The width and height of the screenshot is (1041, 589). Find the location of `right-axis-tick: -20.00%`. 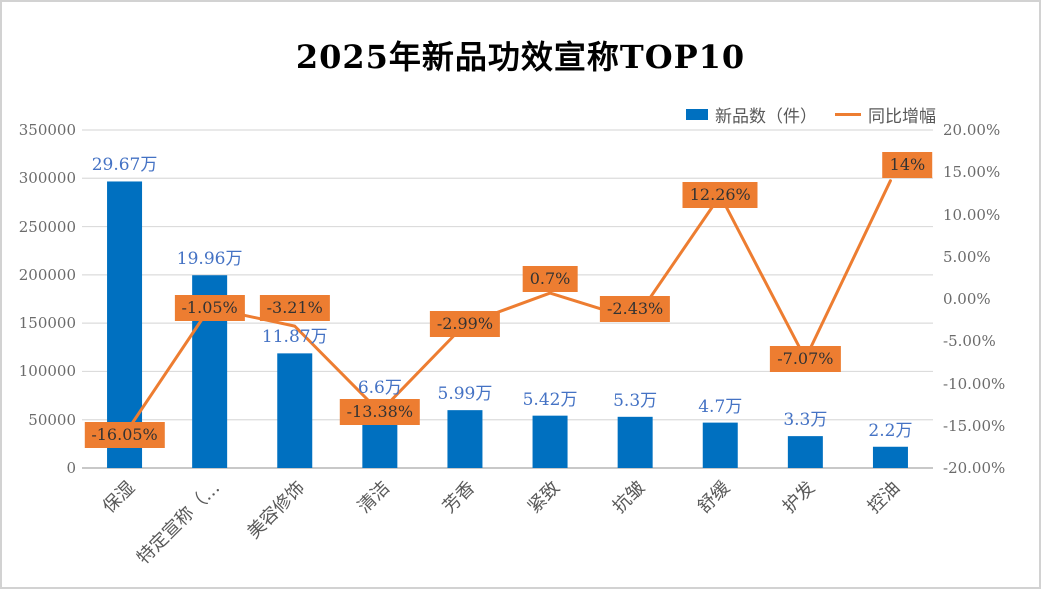

right-axis-tick: -20.00% is located at coordinates (974, 468).